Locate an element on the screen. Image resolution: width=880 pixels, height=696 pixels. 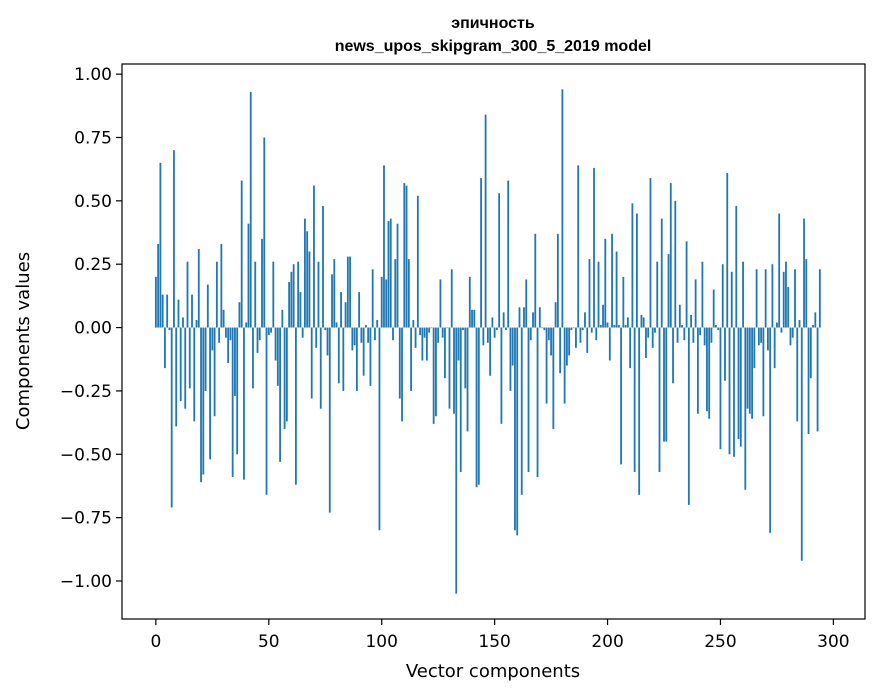
y-axis-label: Components values is located at coordinates (23, 341).